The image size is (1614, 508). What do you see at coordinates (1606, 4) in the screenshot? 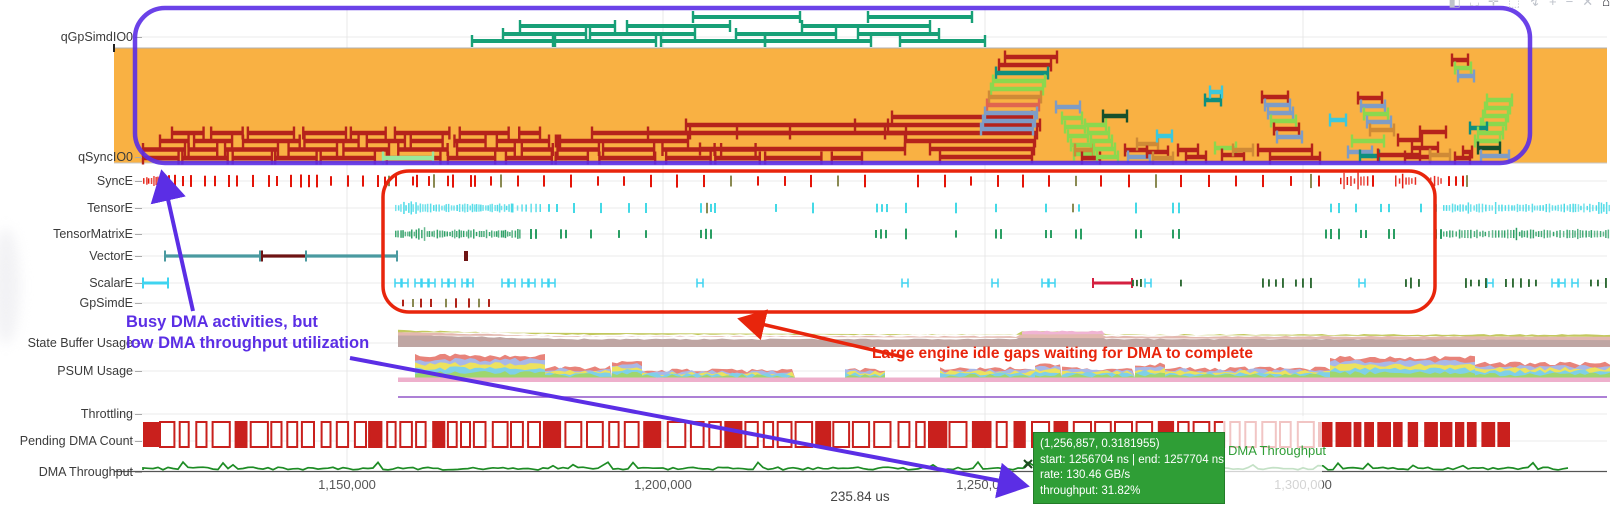
I see `reset-axes-icon: ⌂` at bounding box center [1606, 4].